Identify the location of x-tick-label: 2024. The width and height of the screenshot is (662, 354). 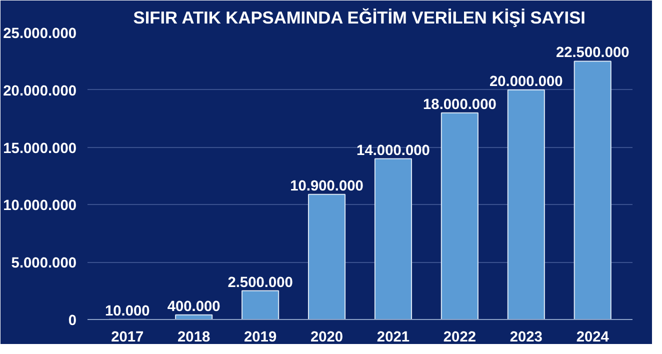
(593, 338).